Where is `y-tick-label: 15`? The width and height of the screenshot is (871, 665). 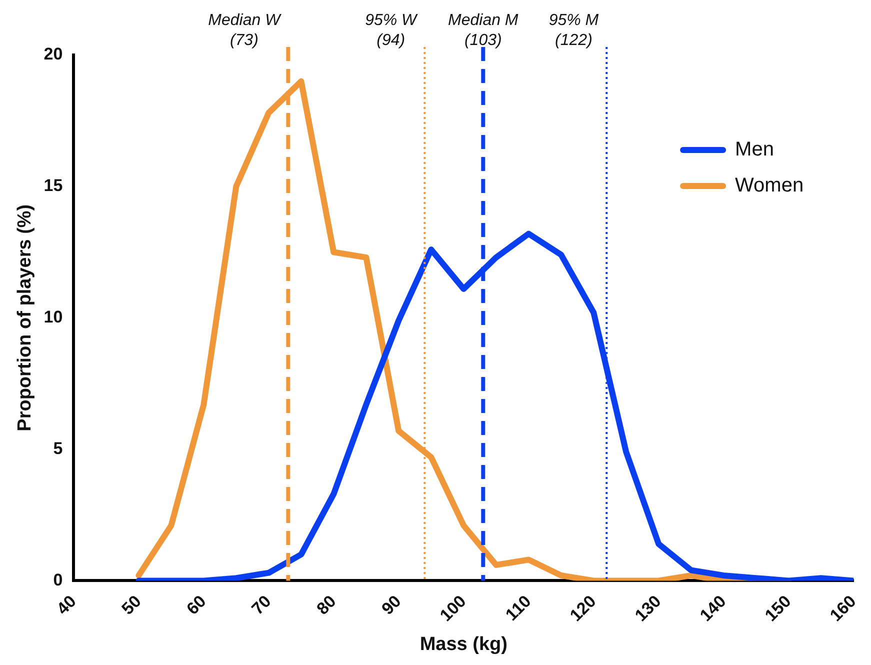 y-tick-label: 15 is located at coordinates (53, 186).